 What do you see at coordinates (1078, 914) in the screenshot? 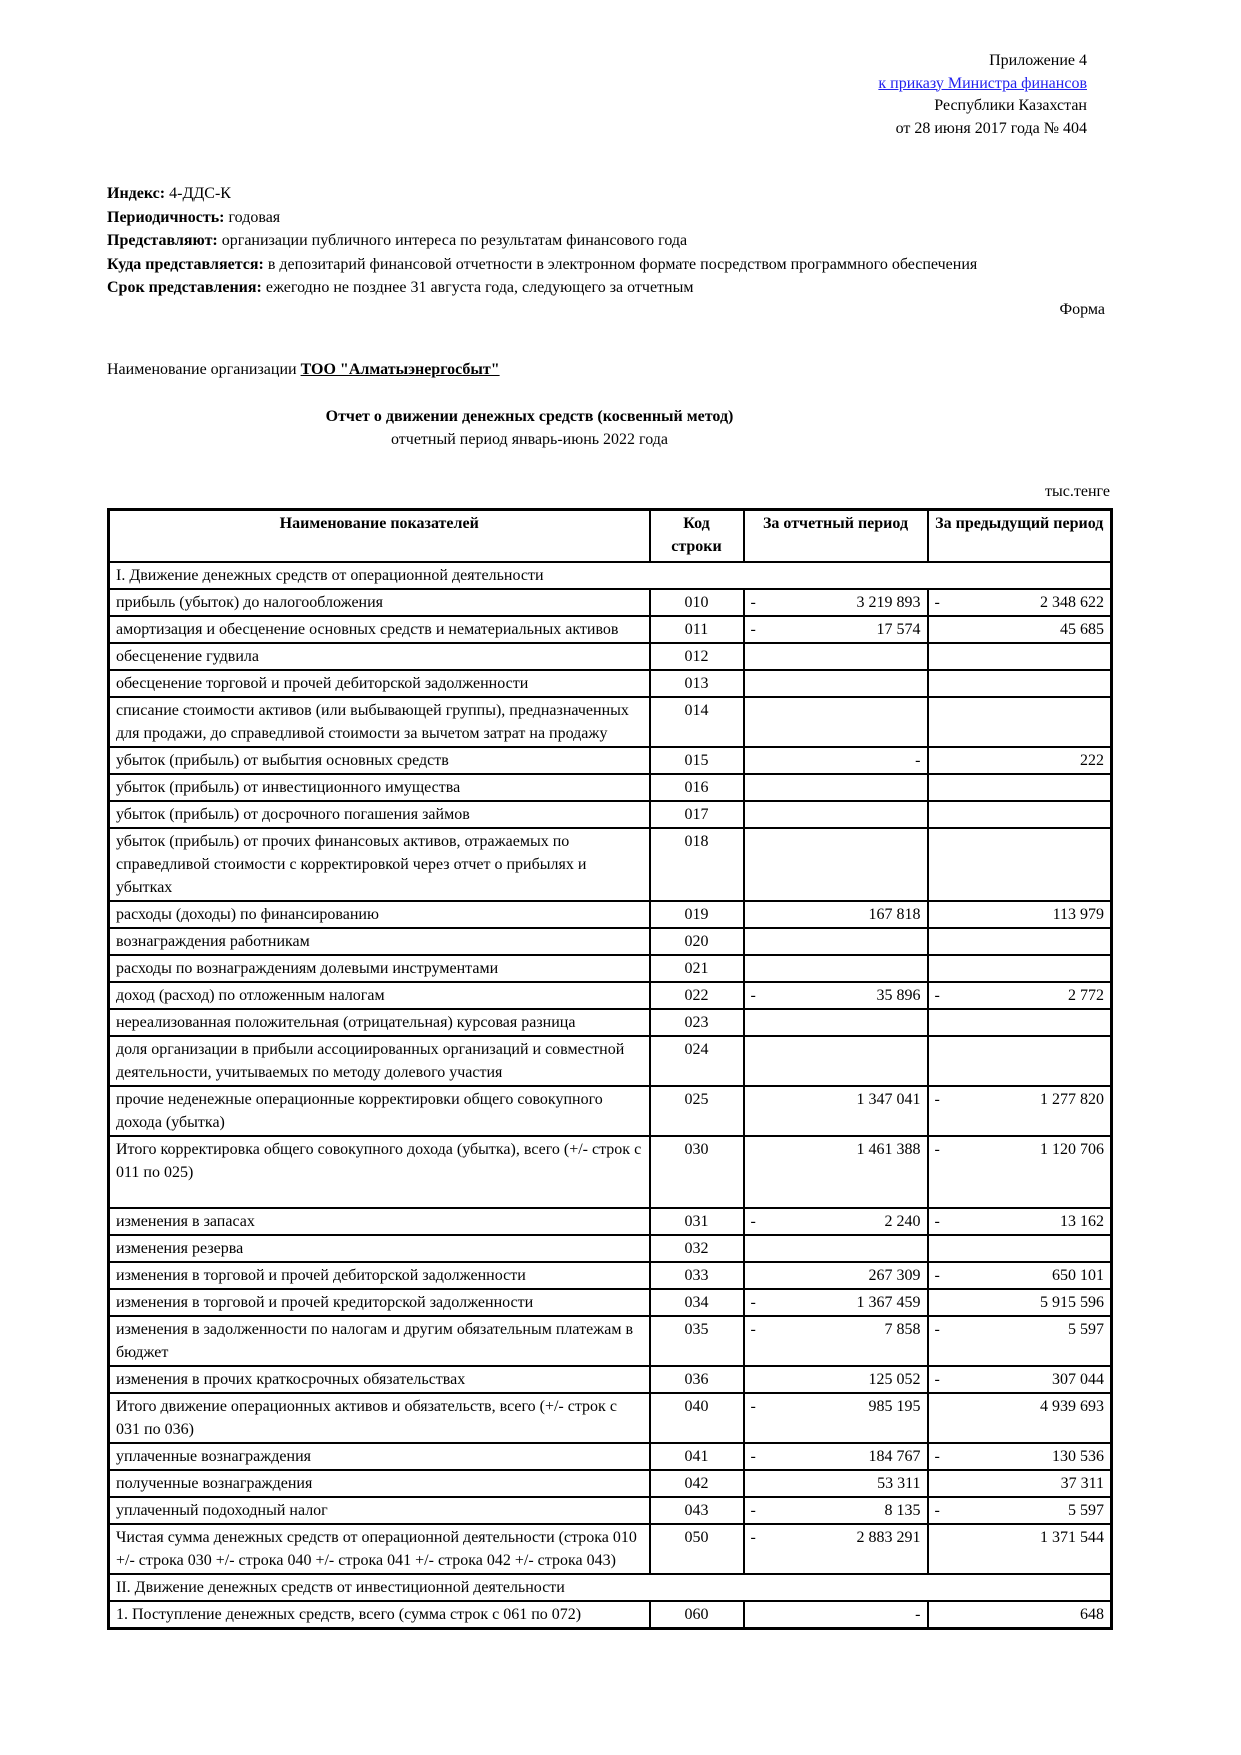
I see `cell-previous-value: 113 979` at bounding box center [1078, 914].